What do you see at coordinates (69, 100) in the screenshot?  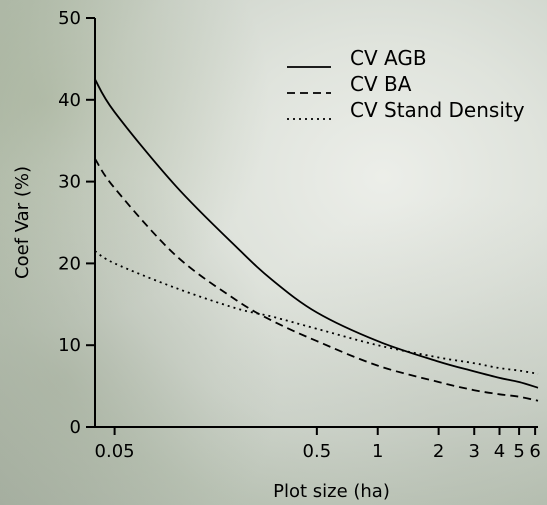 I see `y-tick-label: 40` at bounding box center [69, 100].